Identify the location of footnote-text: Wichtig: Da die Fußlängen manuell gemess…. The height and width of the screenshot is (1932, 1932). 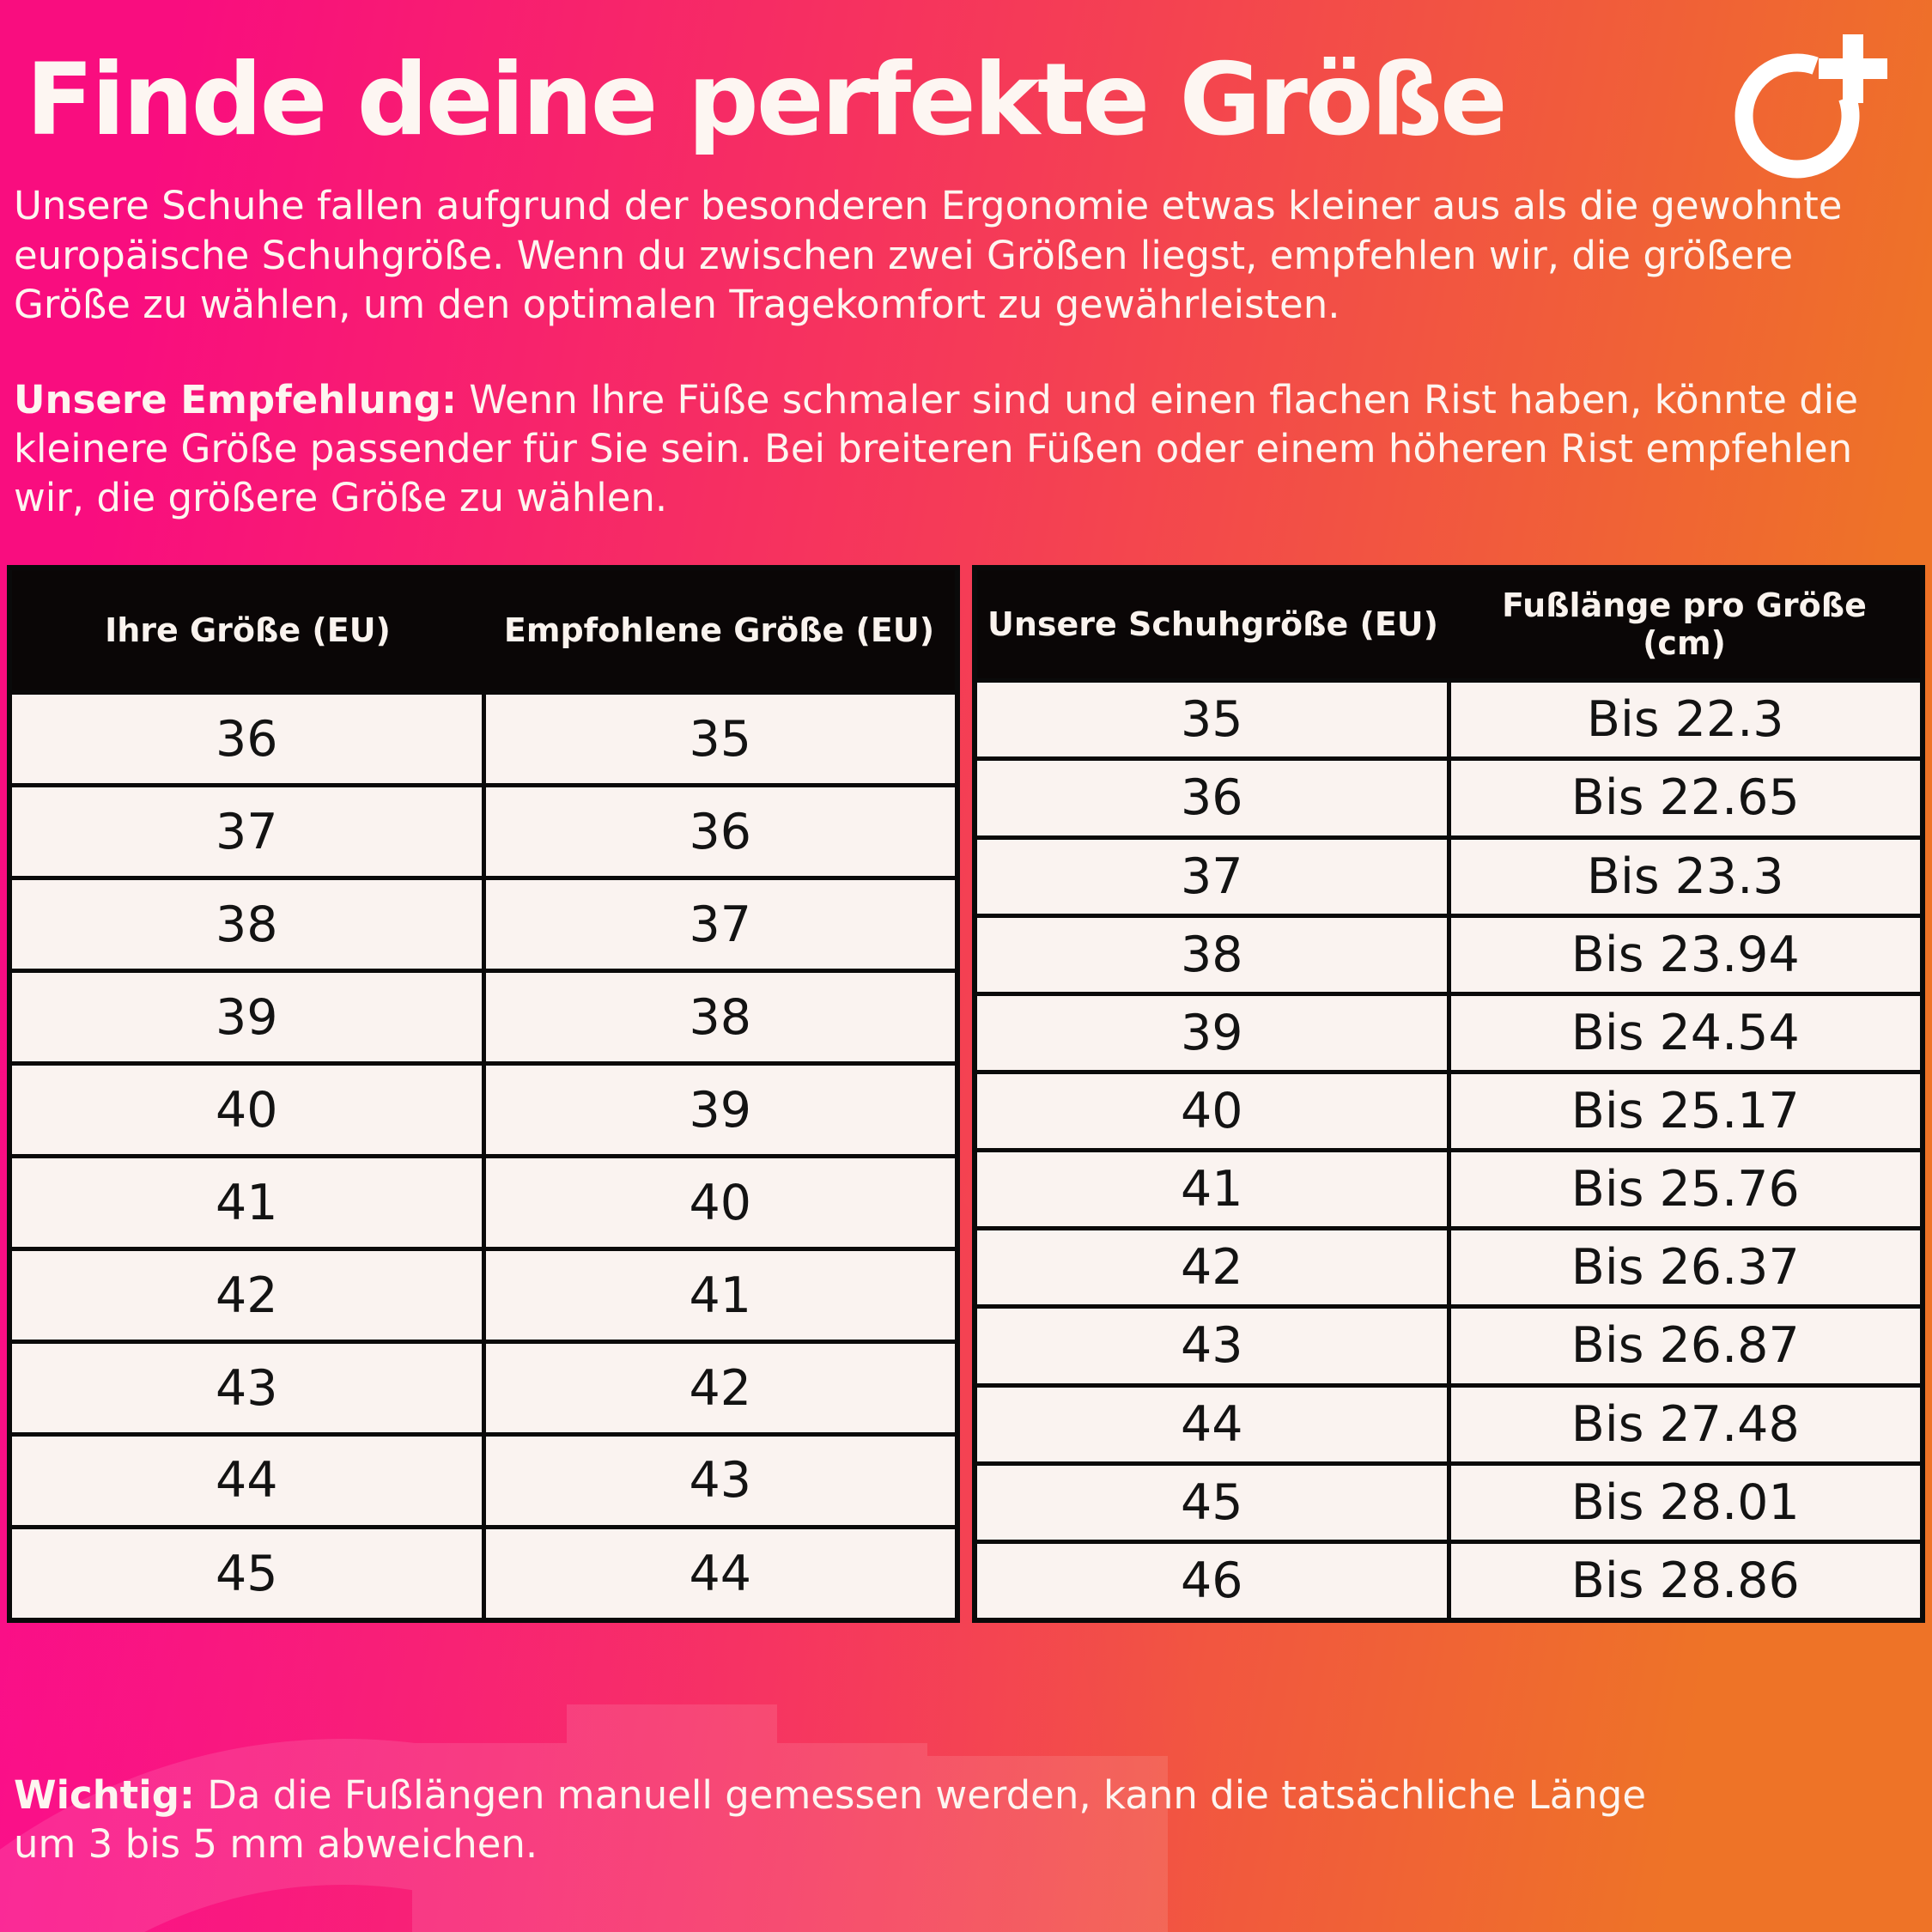
(966, 1820).